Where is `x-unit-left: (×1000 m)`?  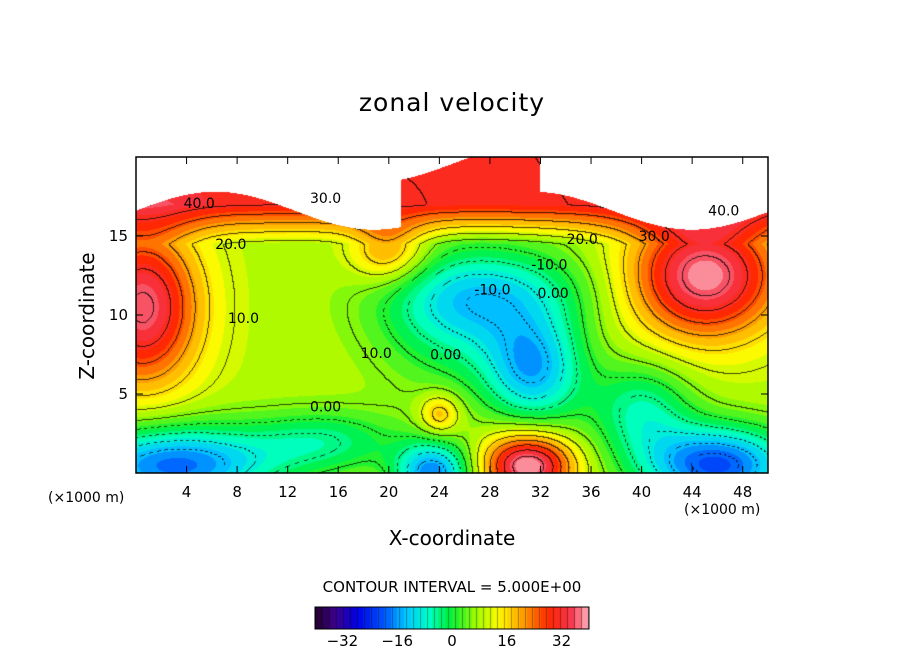 x-unit-left: (×1000 m) is located at coordinates (86, 498).